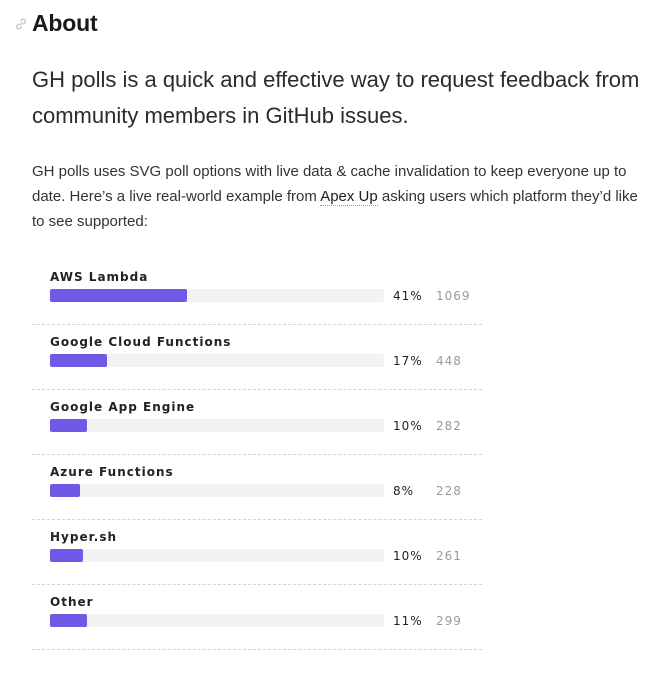 Image resolution: width=652 pixels, height=688 pixels. What do you see at coordinates (408, 621) in the screenshot?
I see `poll-option-percent: 11%` at bounding box center [408, 621].